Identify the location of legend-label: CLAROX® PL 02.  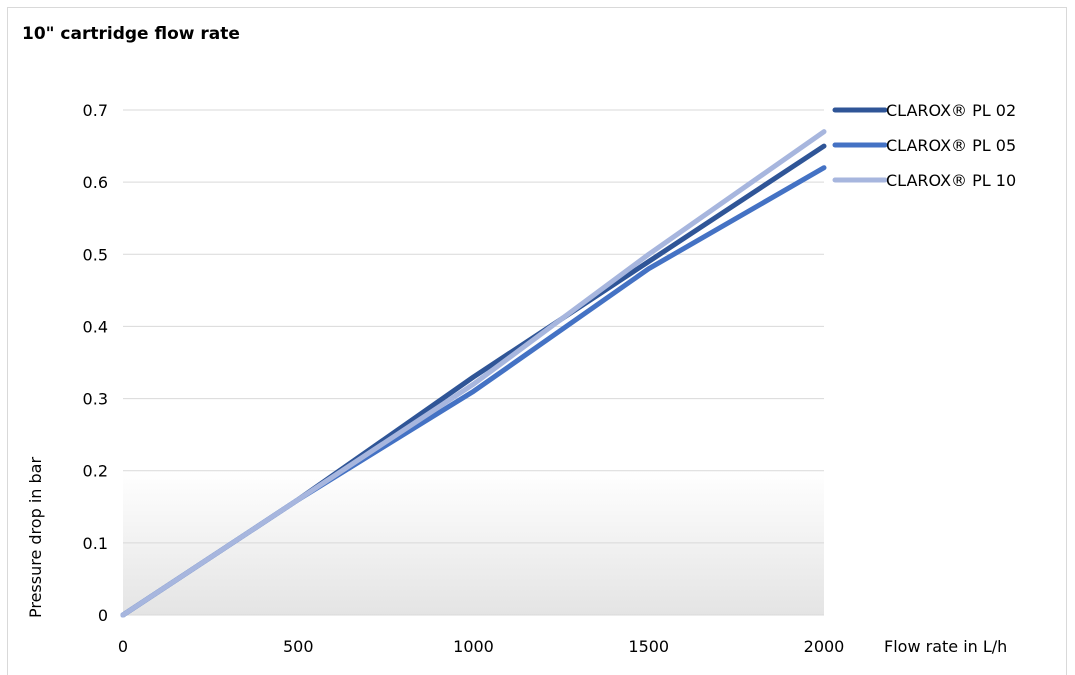
(951, 110).